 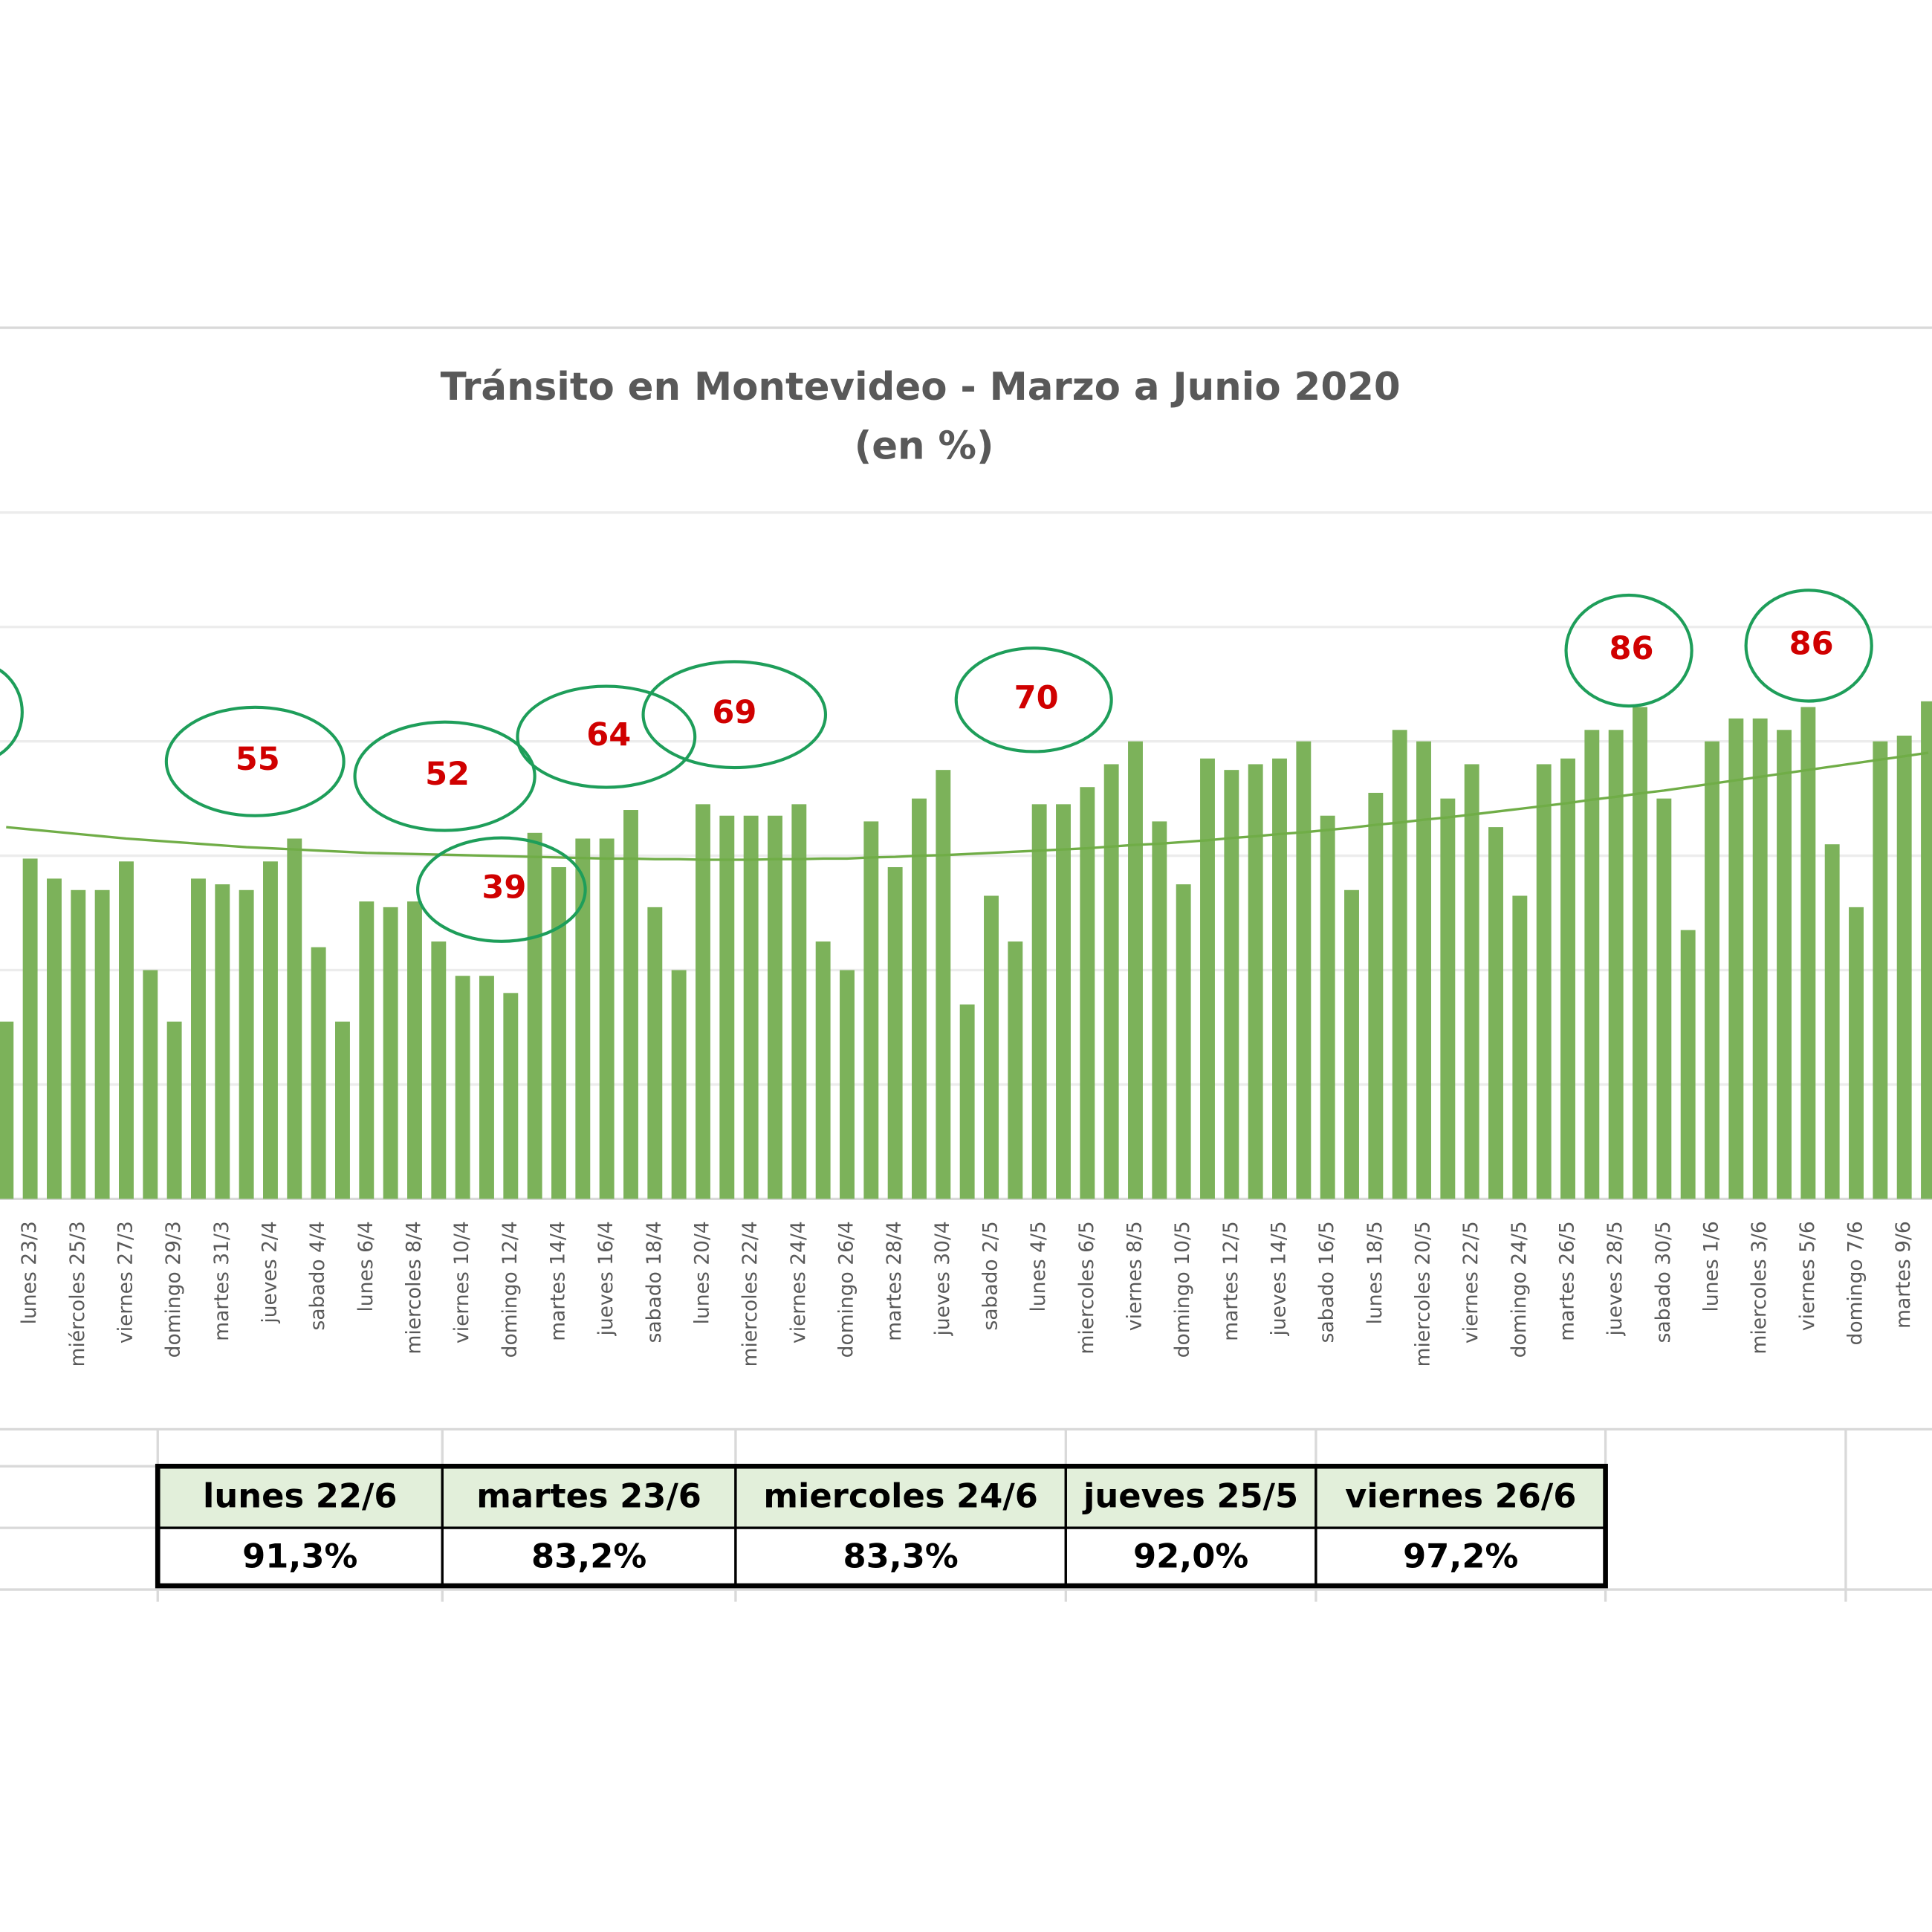 What do you see at coordinates (588, 1495) in the screenshot?
I see `header-text: martes 23/6` at bounding box center [588, 1495].